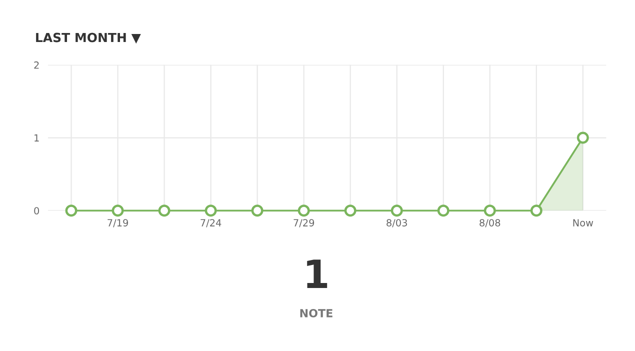 The width and height of the screenshot is (635, 351). What do you see at coordinates (36, 138) in the screenshot?
I see `y-tick-label: 1` at bounding box center [36, 138].